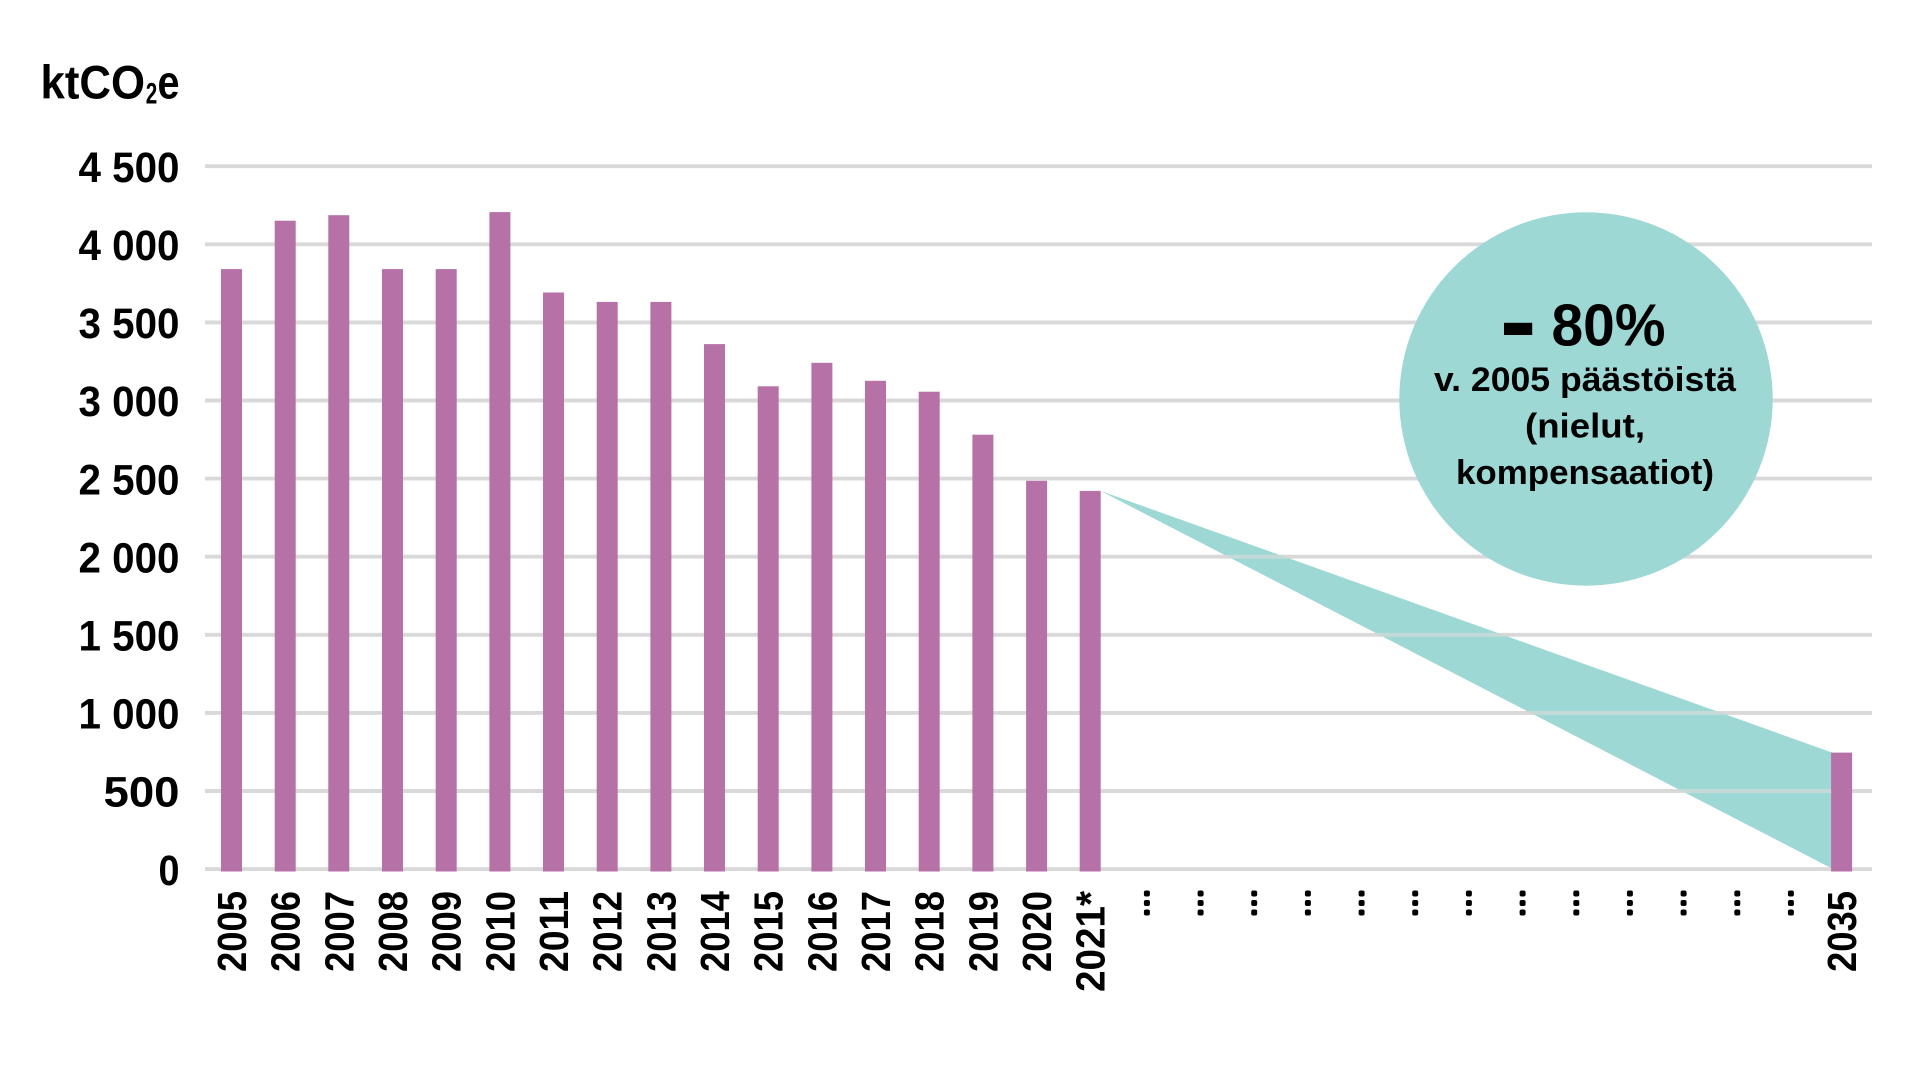 The height and width of the screenshot is (1080, 1920). Describe the element at coordinates (715, 931) in the screenshot. I see `svg-text: 2014` at that location.